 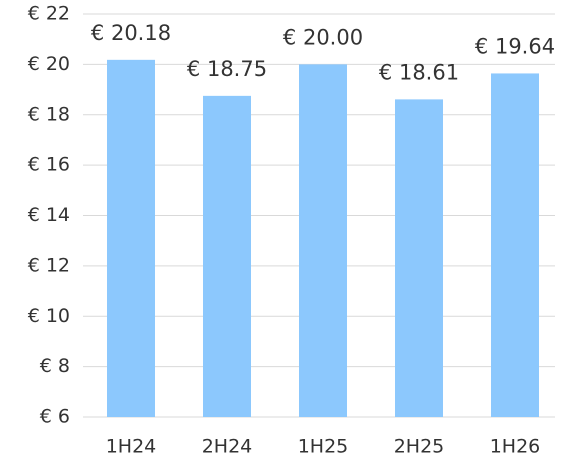 I want to click on y-tick-label: € 6, so click(x=55, y=417).